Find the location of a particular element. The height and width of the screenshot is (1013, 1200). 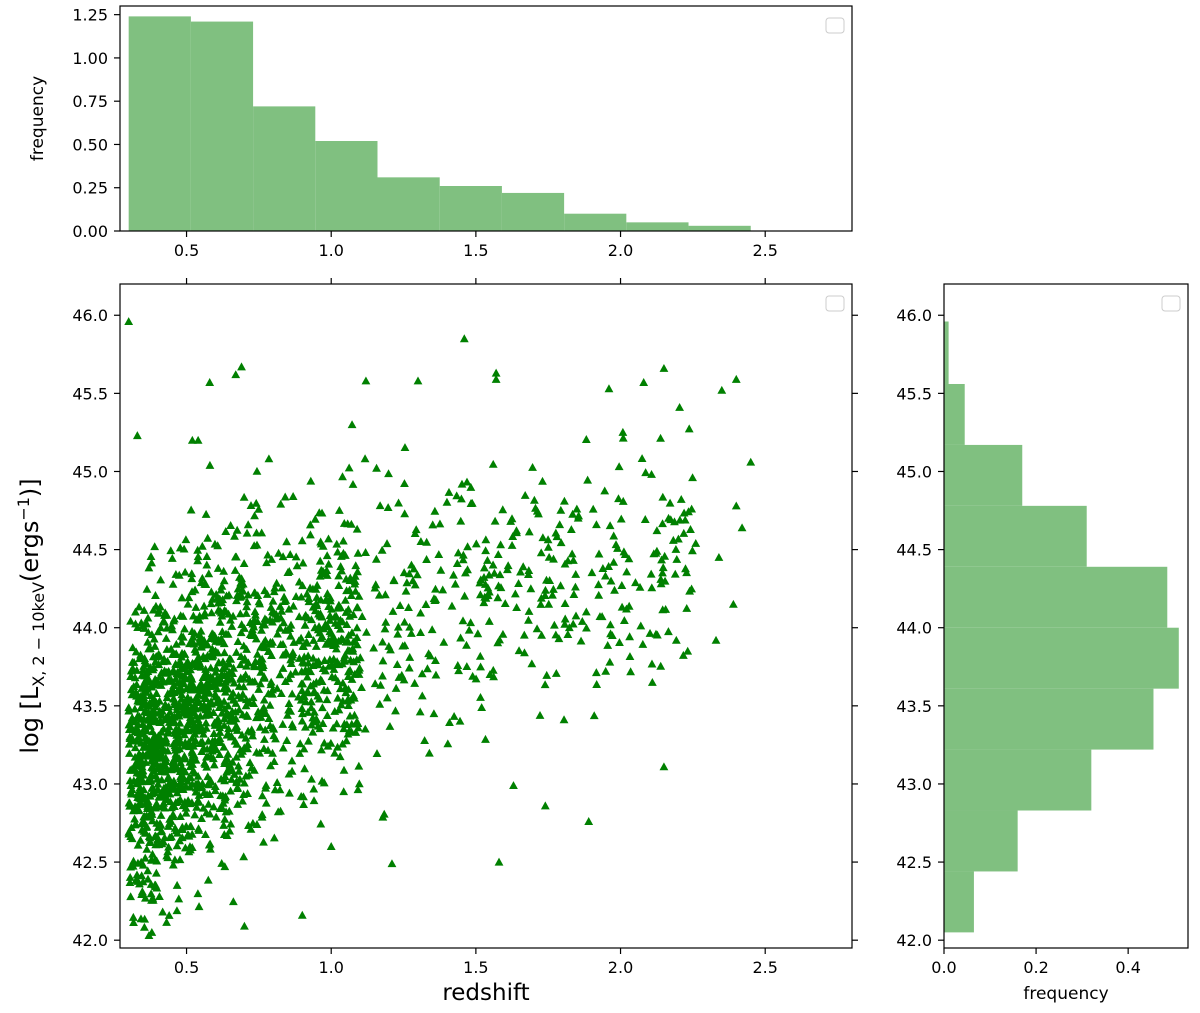

main-xtick-label-0: 0.5 is located at coordinates (186, 967).